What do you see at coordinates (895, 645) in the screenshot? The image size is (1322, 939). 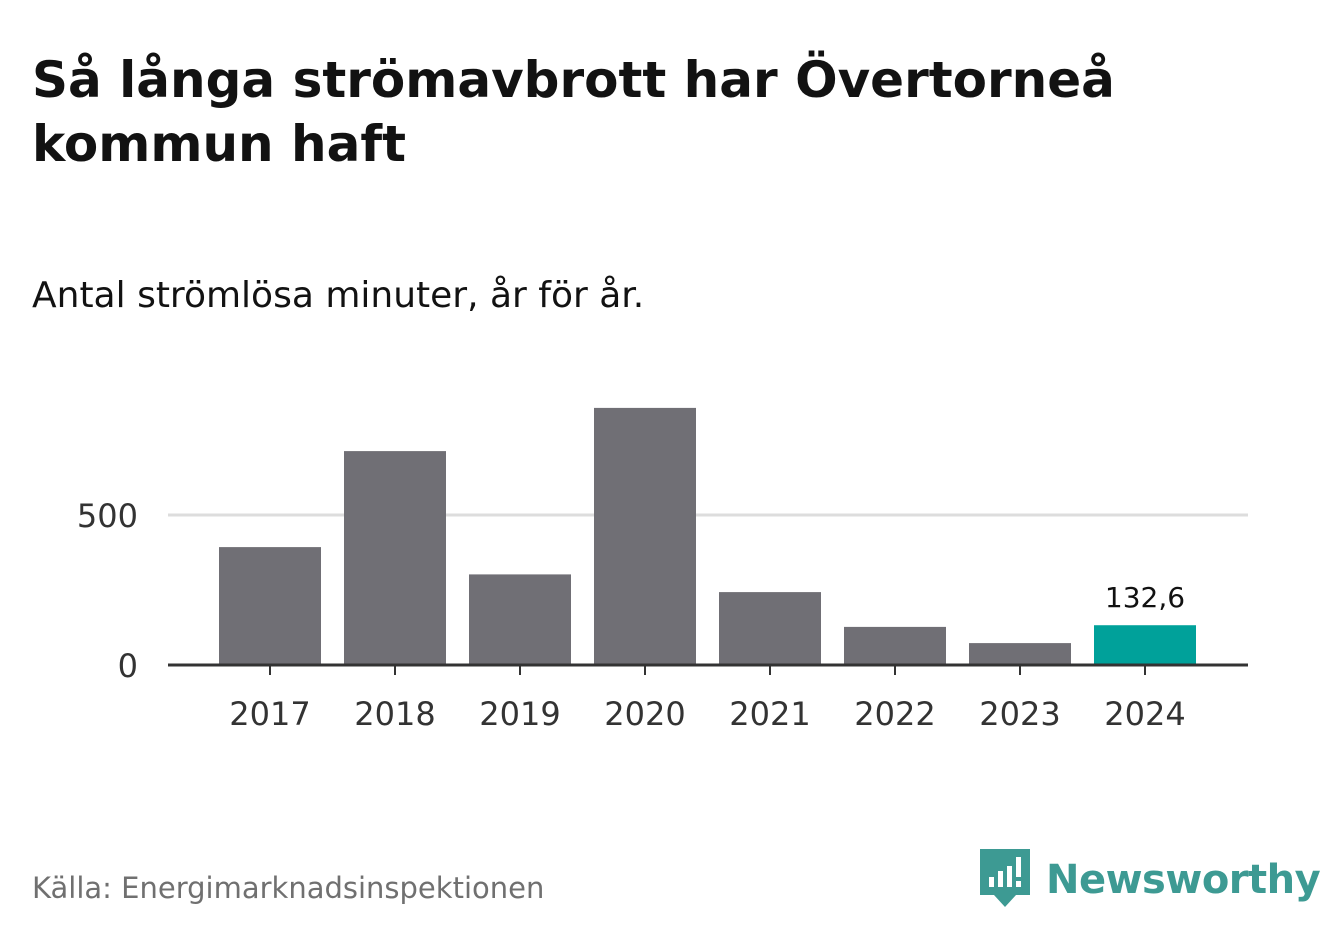 I see `bar-2022` at bounding box center [895, 645].